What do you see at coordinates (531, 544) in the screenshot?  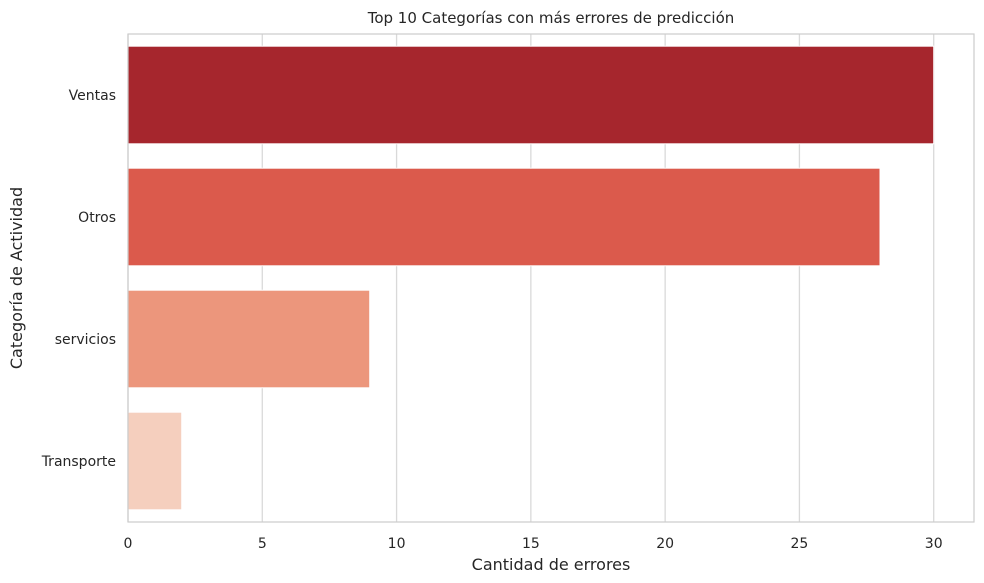 I see `x-tick-label: 15` at bounding box center [531, 544].